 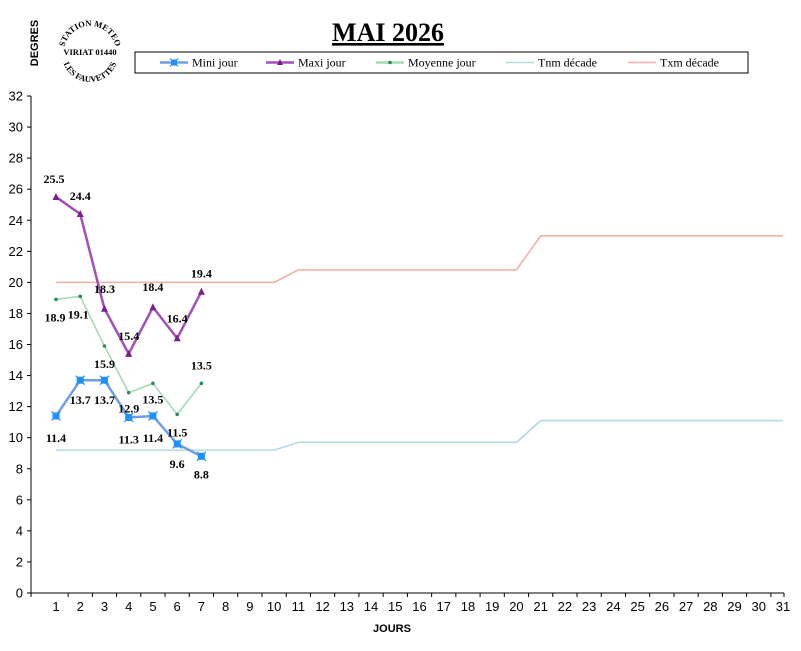 I want to click on stamp-line-bottom: LES FAUVETTES, so click(x=90, y=72).